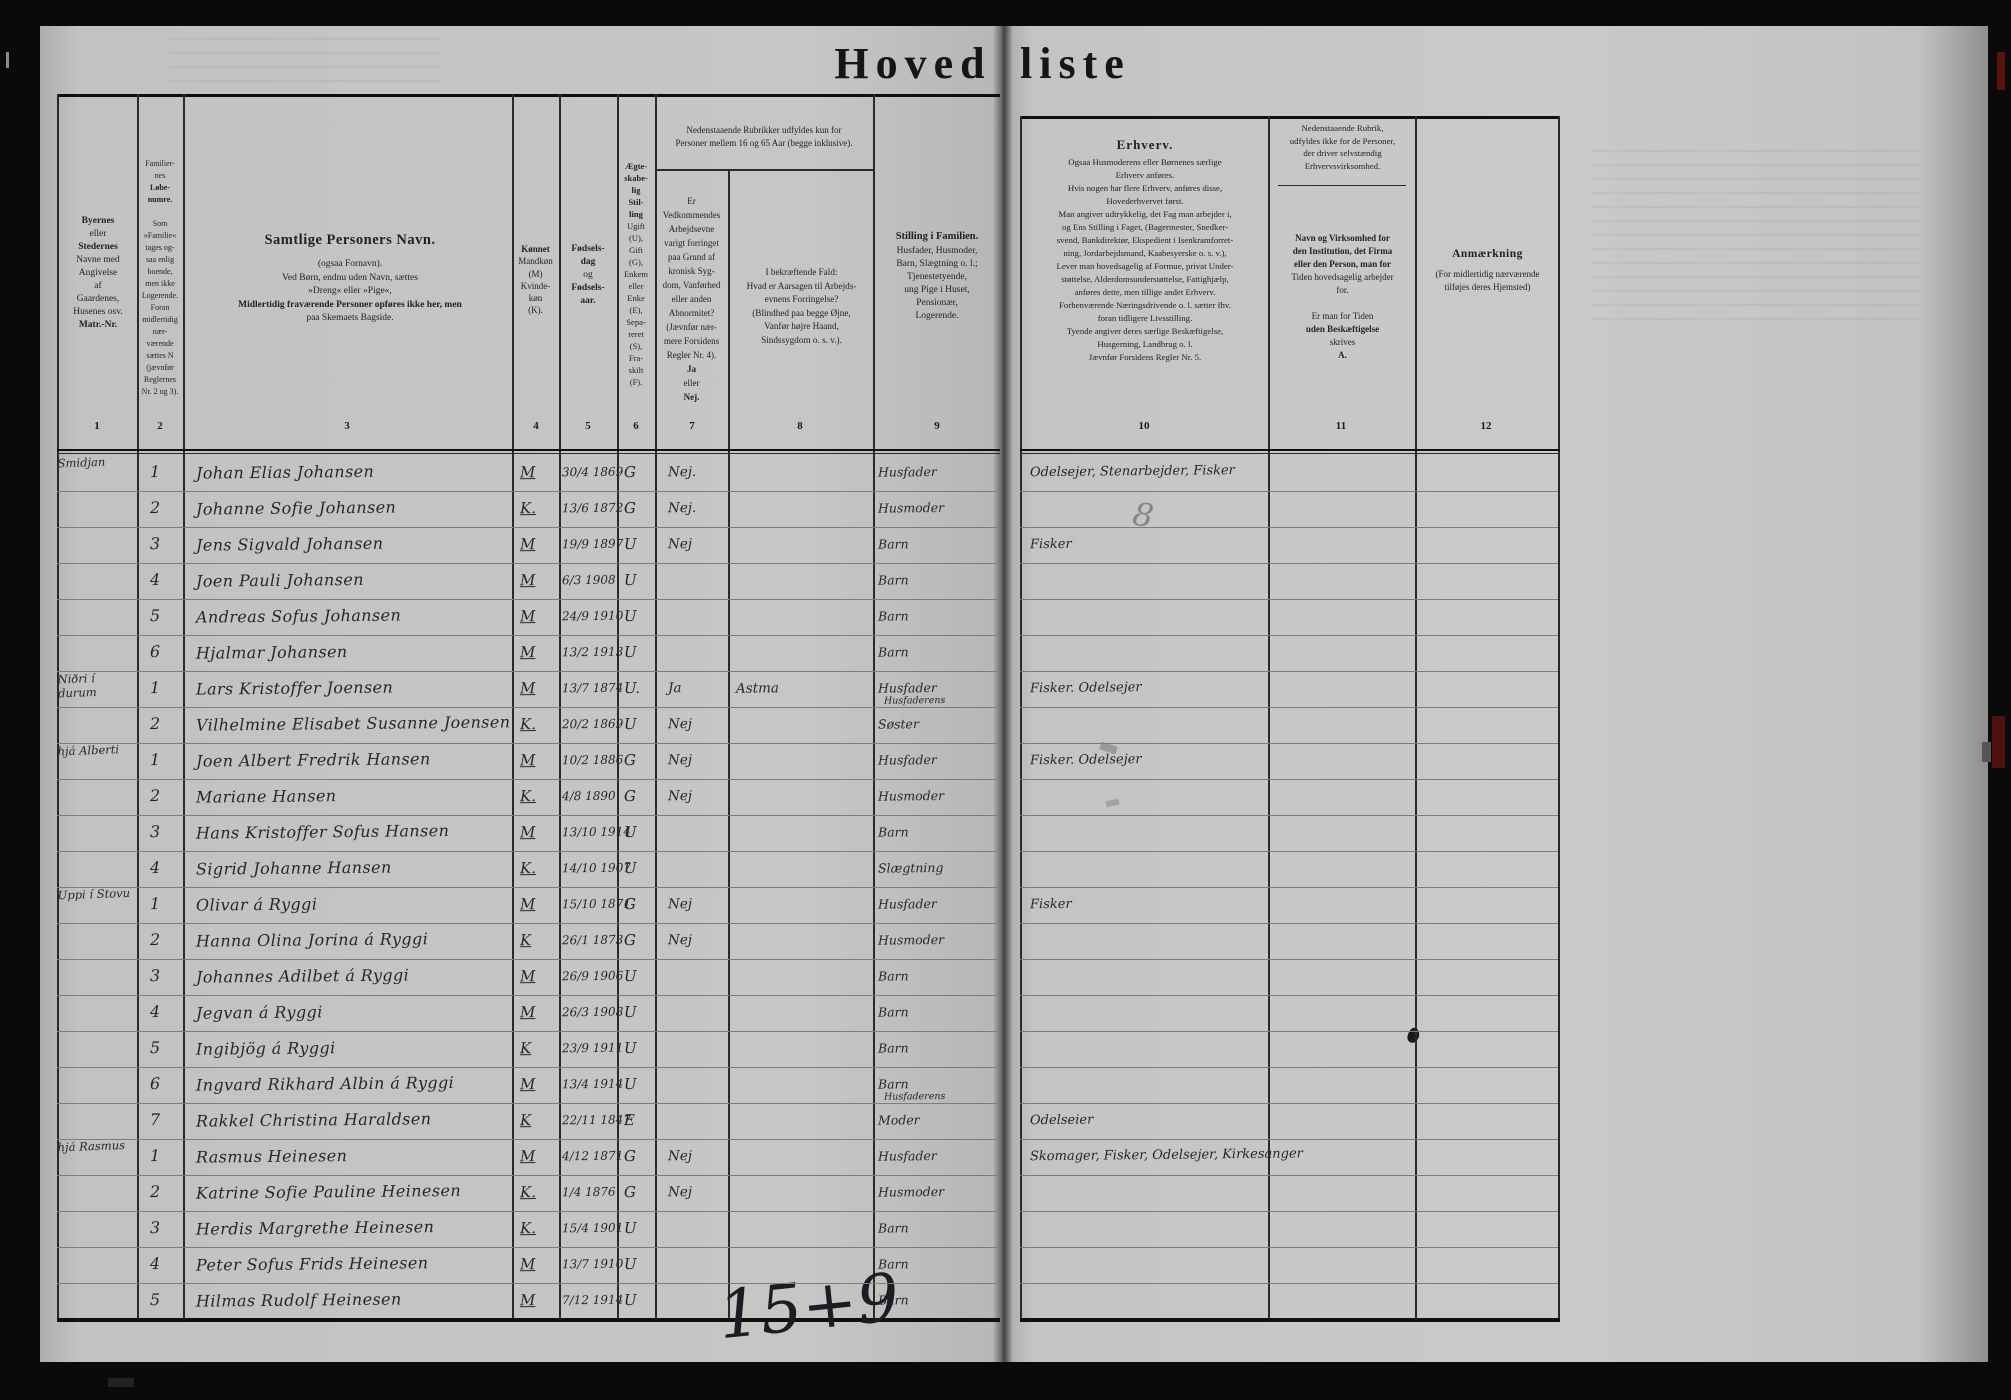 The width and height of the screenshot is (2011, 1400). Describe the element at coordinates (592, 760) in the screenshot. I see `cell-birth: 10/2 1886` at that location.